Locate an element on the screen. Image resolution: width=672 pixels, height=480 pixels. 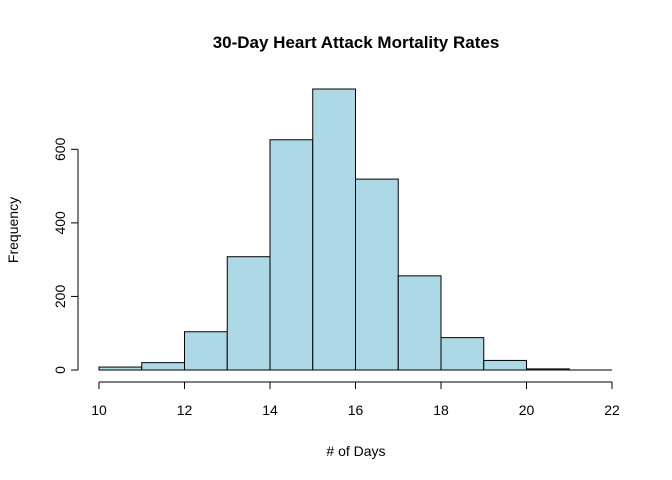
y-tick-label-2: 400 is located at coordinates (60, 223).